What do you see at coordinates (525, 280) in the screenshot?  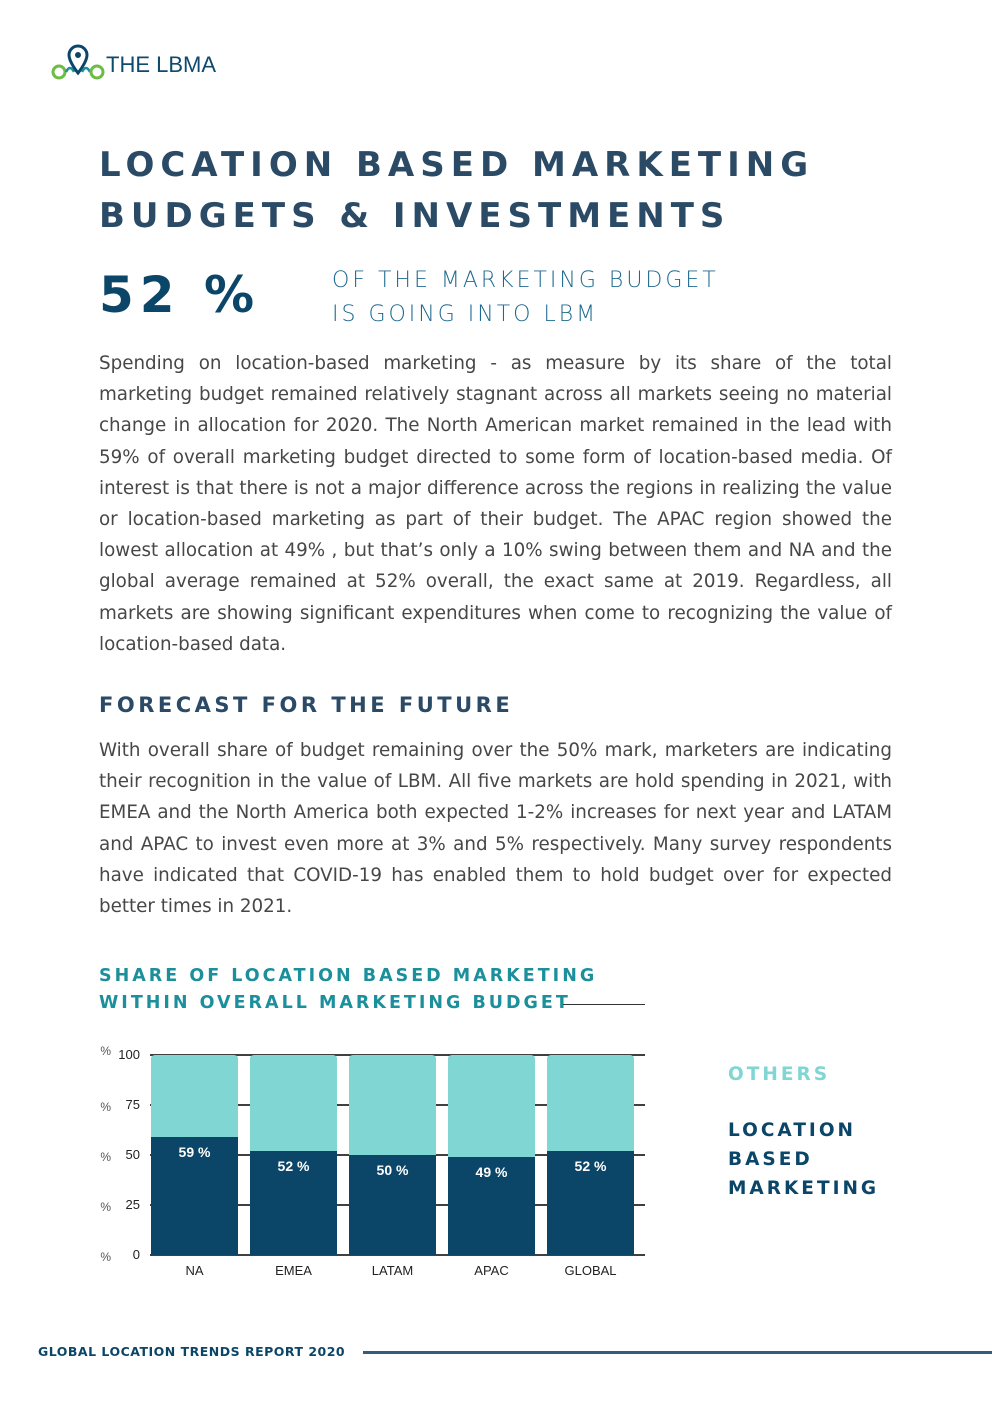 I see `stat-caption-line-1: OF THE MARKETING BUDGET` at bounding box center [525, 280].